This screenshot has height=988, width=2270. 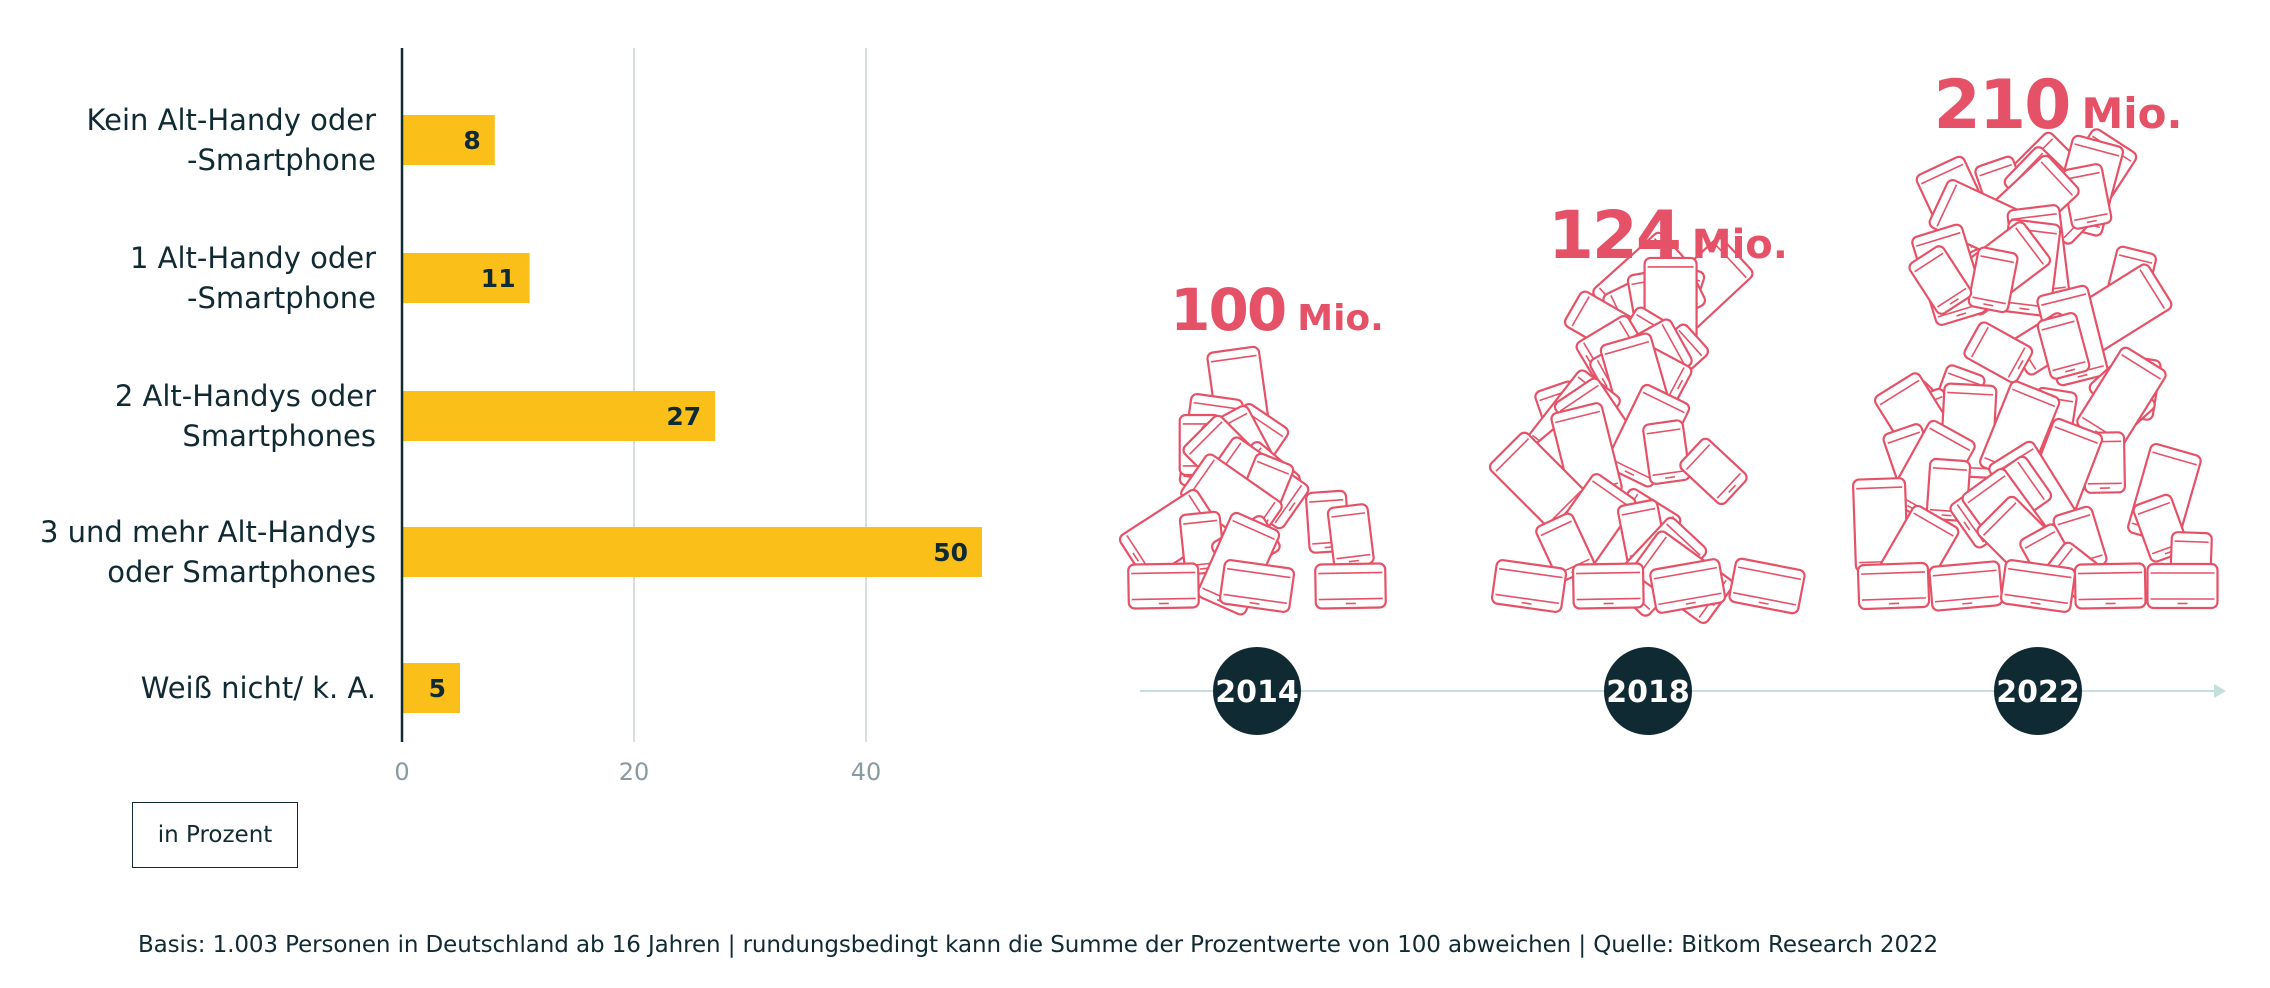 I want to click on mio-number: 124, so click(x=1614, y=235).